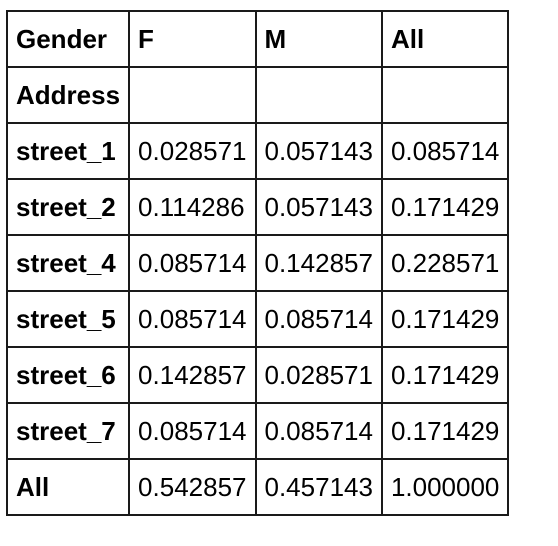  What do you see at coordinates (68, 207) in the screenshot?
I see `row-label: street_2` at bounding box center [68, 207].